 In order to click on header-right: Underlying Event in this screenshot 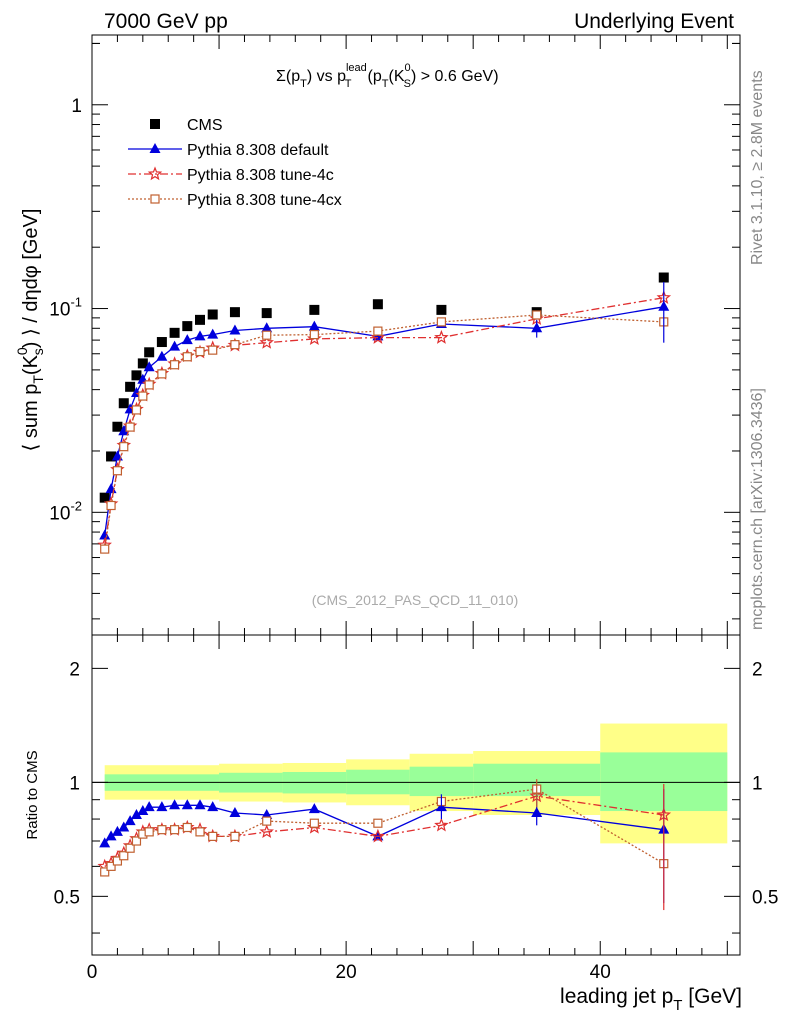, I will do `click(654, 21)`.